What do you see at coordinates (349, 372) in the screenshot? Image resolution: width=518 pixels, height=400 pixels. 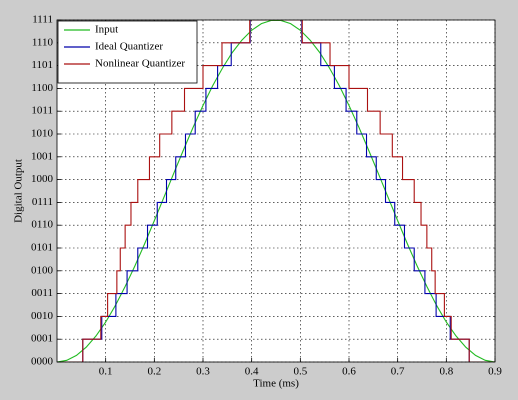 I see `x-tick-label: 0.6` at bounding box center [349, 372].